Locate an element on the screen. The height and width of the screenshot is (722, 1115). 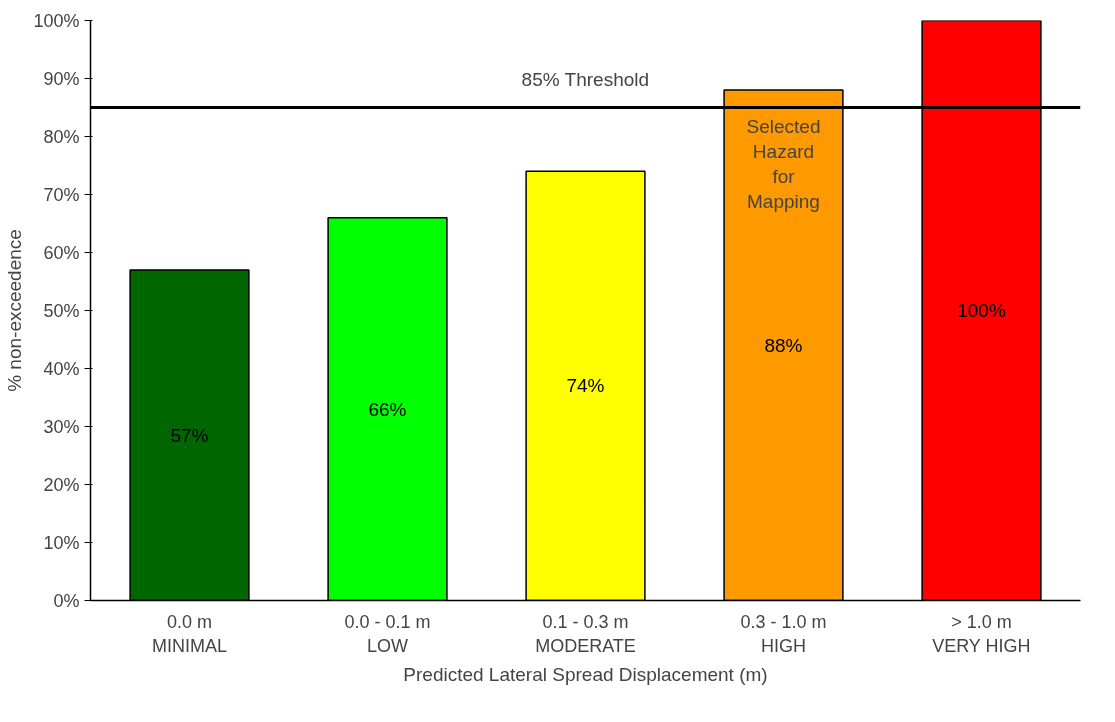
annotation: Selected Hazard for Mapping is located at coordinates (783, 164).